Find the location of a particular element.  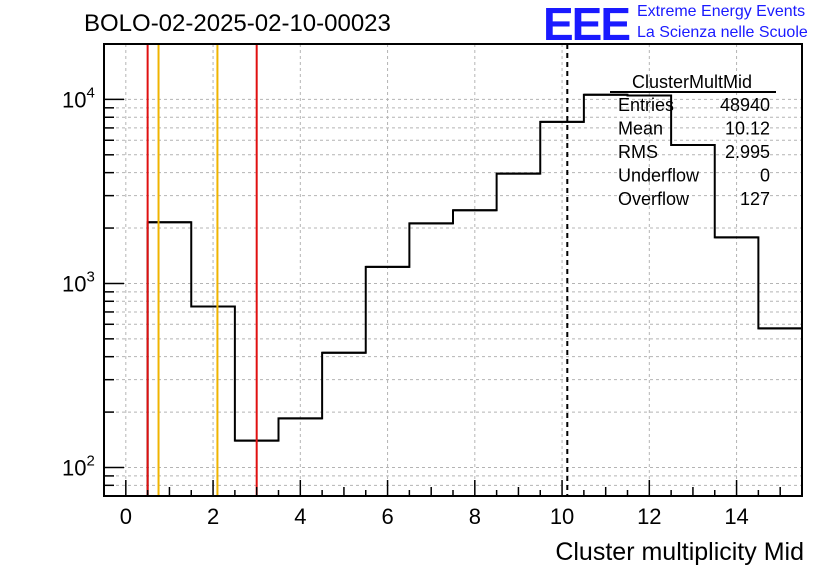

y-tick-label: 10² is located at coordinates (78, 466).